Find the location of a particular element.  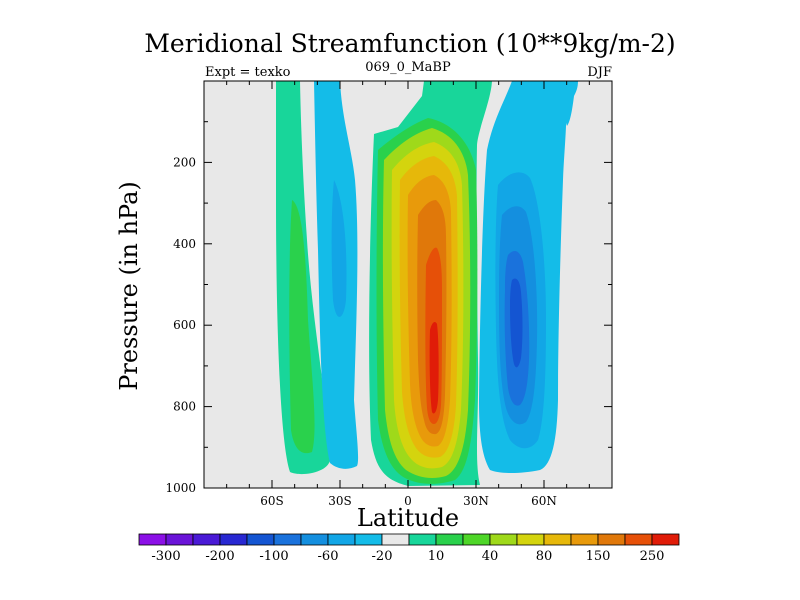

colorbar-label: -20 is located at coordinates (382, 556).